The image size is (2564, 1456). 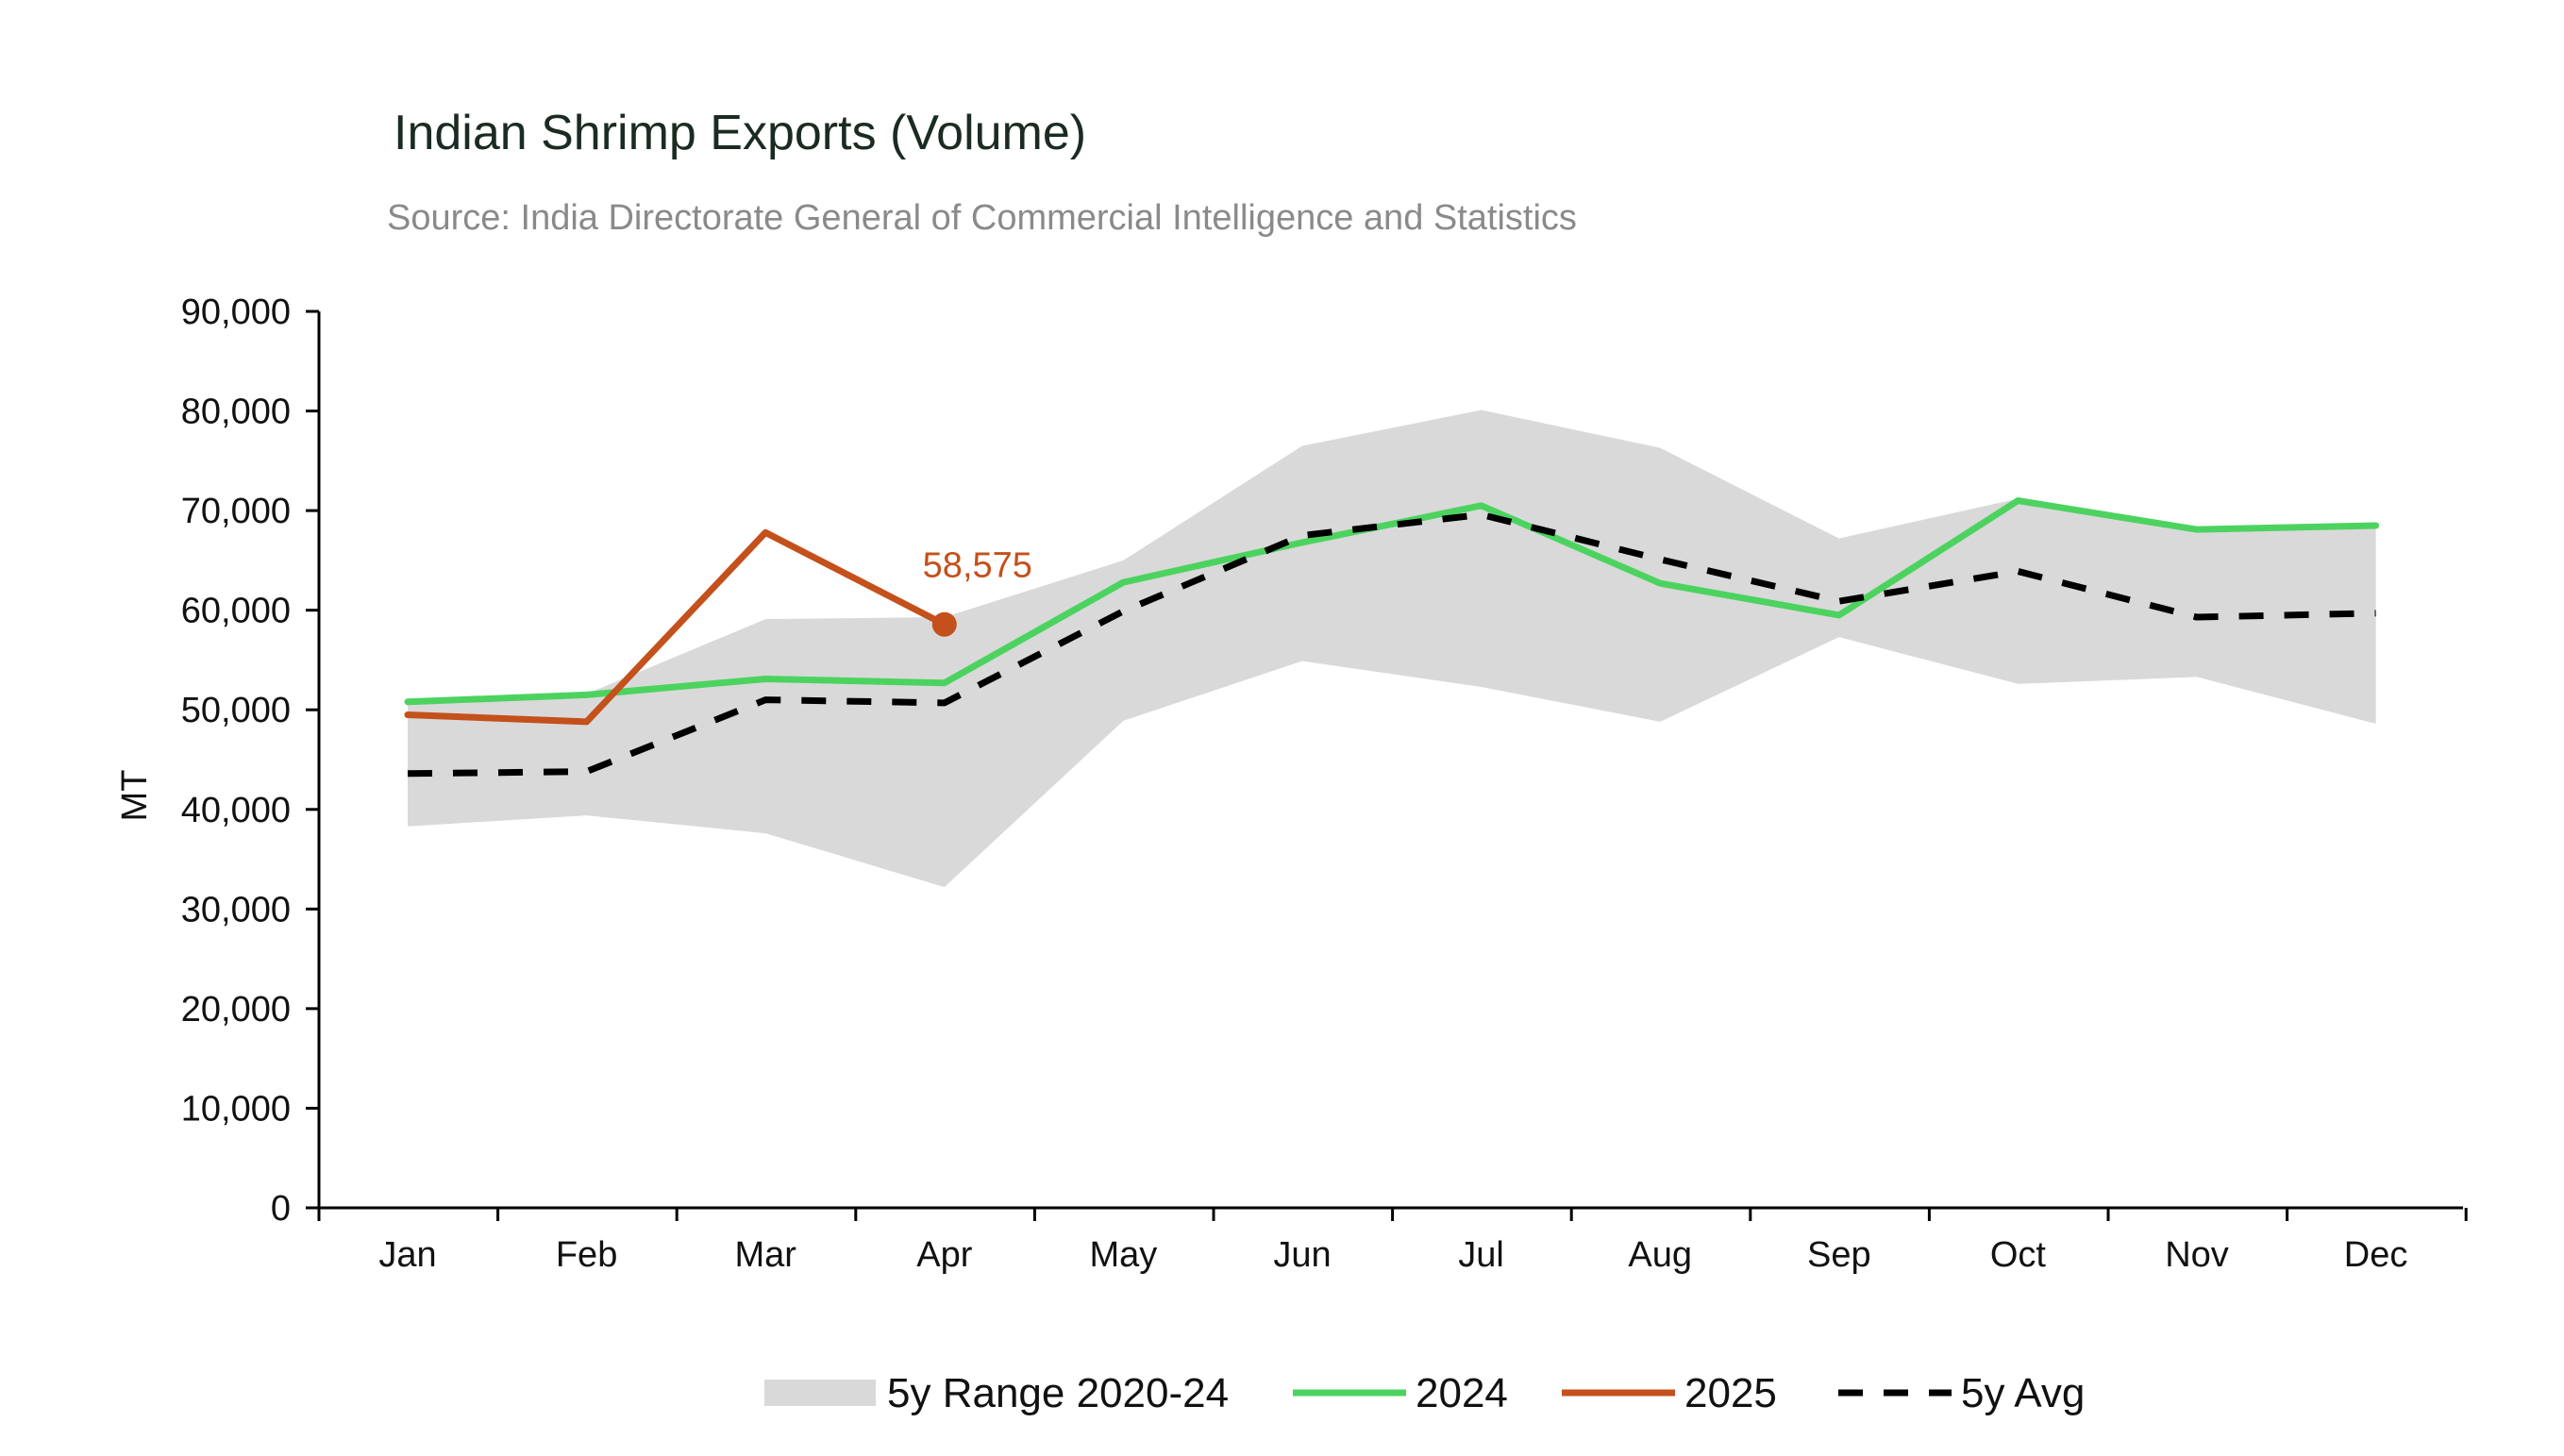 What do you see at coordinates (236, 810) in the screenshot?
I see `y-tick-label: 40,000` at bounding box center [236, 810].